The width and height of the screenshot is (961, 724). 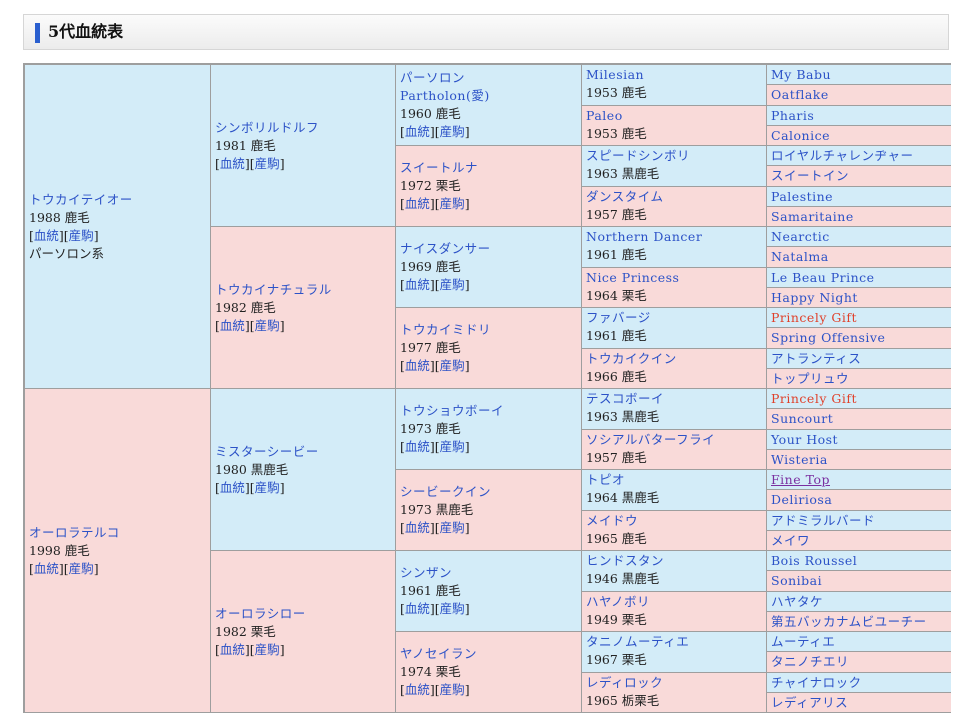 I want to click on horse-name-link: Fine Top, so click(x=800, y=479).